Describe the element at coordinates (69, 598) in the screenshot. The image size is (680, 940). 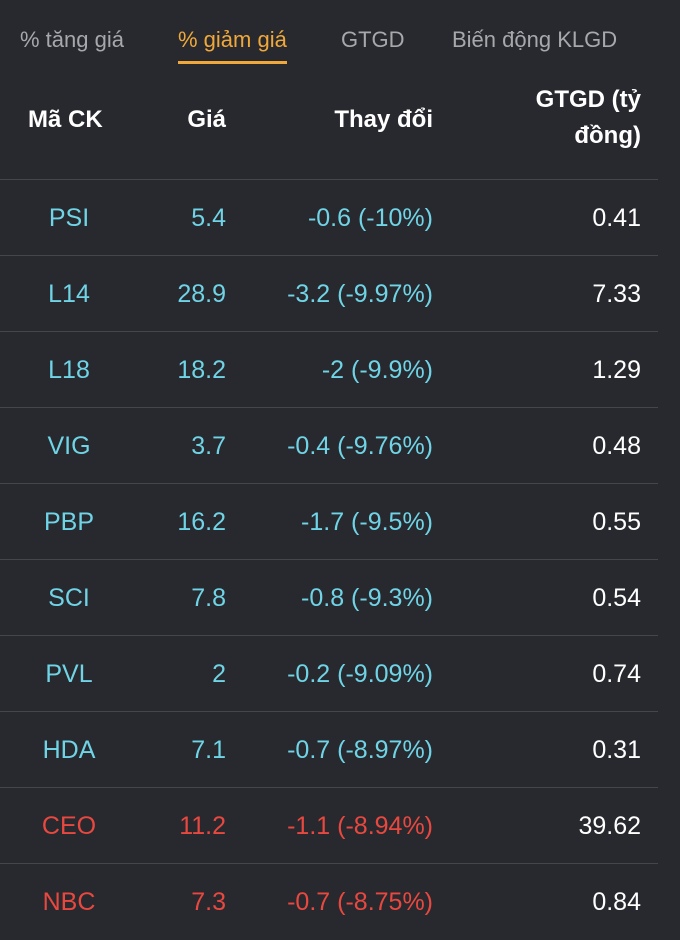
I see `stock-code: SCI` at that location.